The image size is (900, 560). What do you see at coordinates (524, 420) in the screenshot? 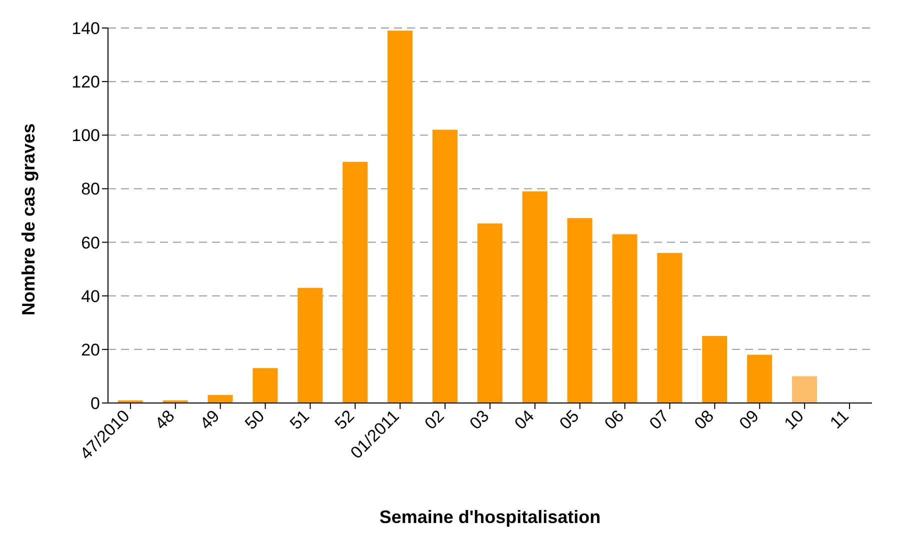
I see `x-tick-label: 04` at bounding box center [524, 420].